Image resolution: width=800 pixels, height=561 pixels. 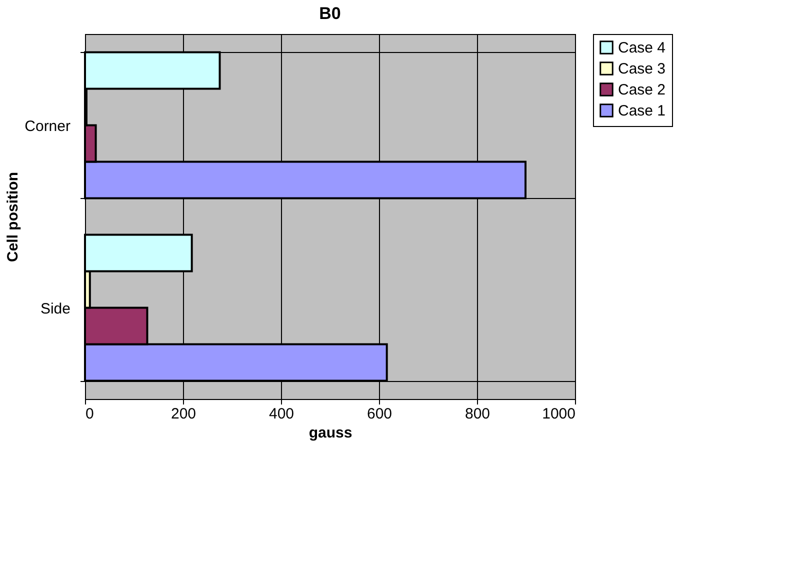 I want to click on legend-label: Case 4, so click(x=642, y=48).